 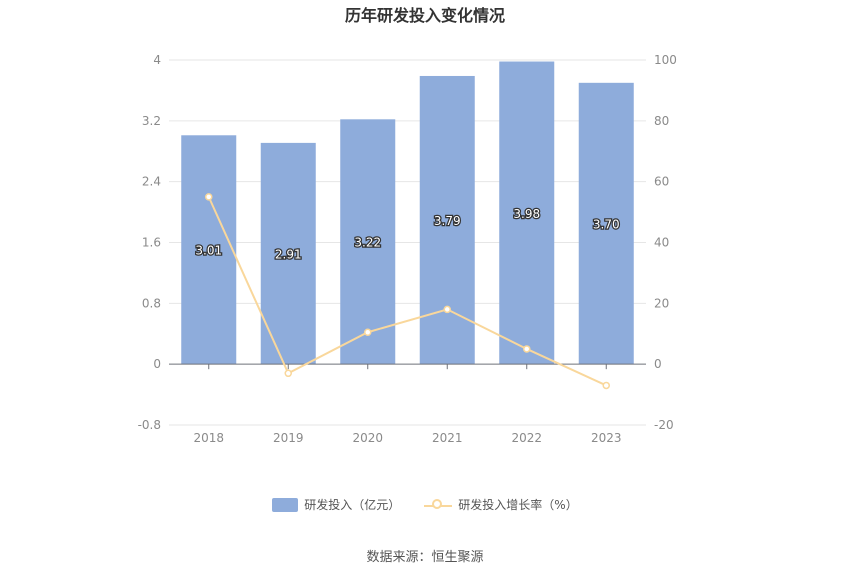 I want to click on x-tick-label: 2021, so click(x=447, y=438).